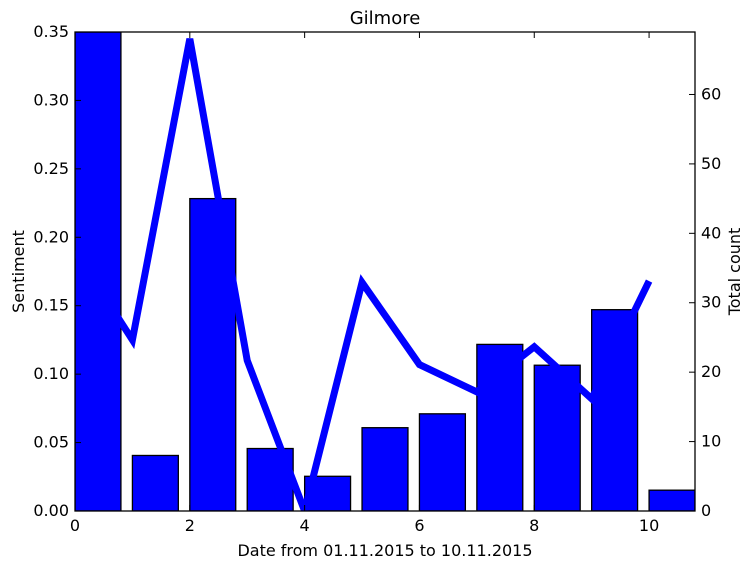  I want to click on y2-tick-label: 30, so click(711, 302).